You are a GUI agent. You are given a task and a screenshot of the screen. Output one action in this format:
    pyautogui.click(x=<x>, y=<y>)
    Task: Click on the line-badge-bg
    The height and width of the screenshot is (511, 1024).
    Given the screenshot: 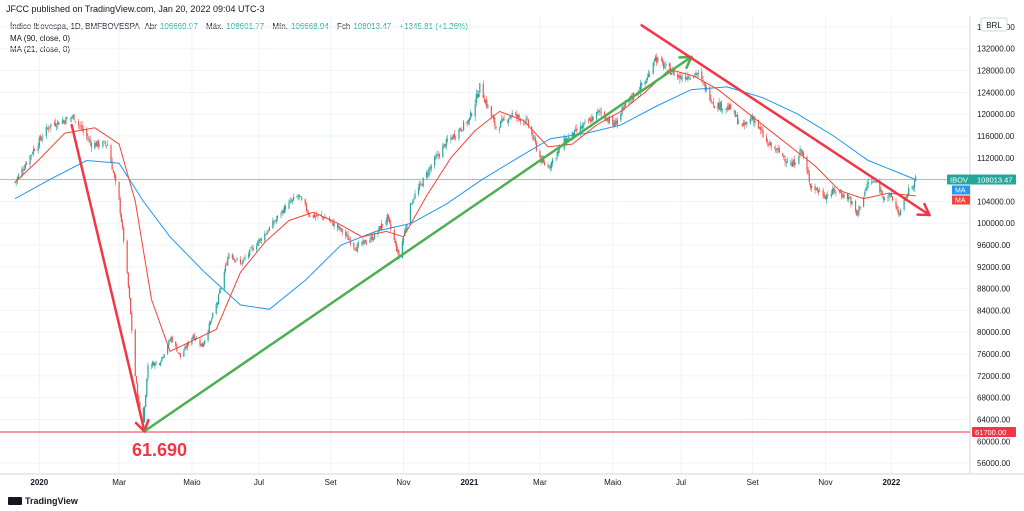 What is the action you would take?
    pyautogui.click(x=994, y=432)
    